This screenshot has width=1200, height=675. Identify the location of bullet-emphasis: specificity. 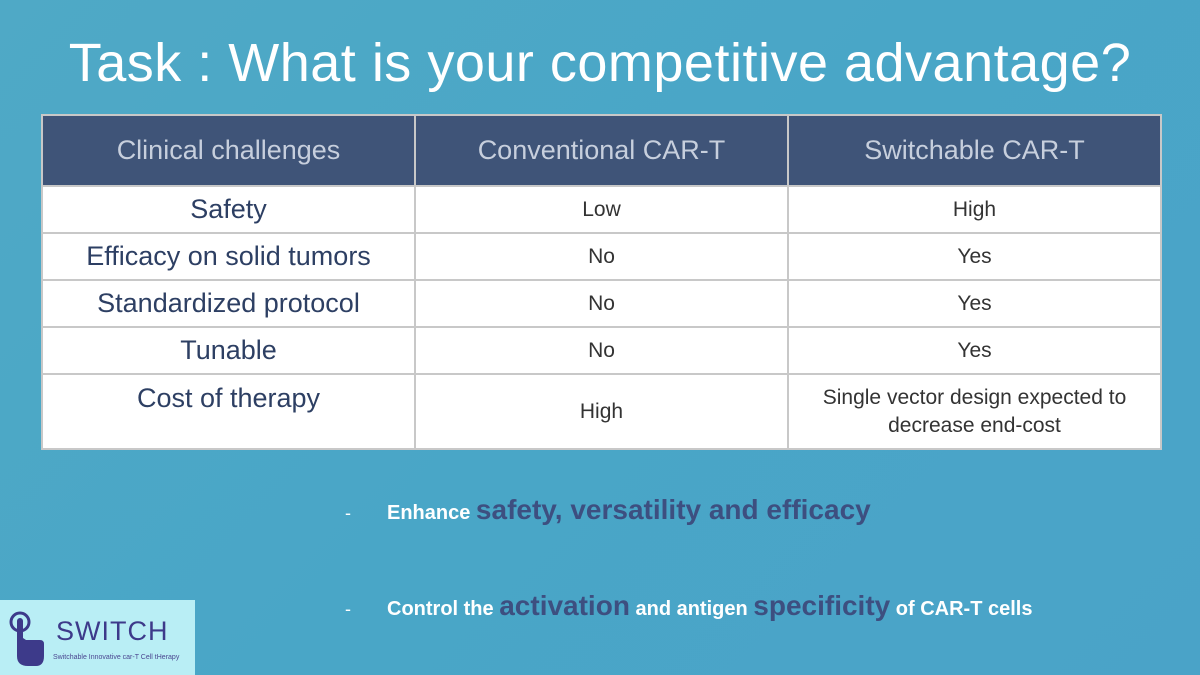
(822, 605).